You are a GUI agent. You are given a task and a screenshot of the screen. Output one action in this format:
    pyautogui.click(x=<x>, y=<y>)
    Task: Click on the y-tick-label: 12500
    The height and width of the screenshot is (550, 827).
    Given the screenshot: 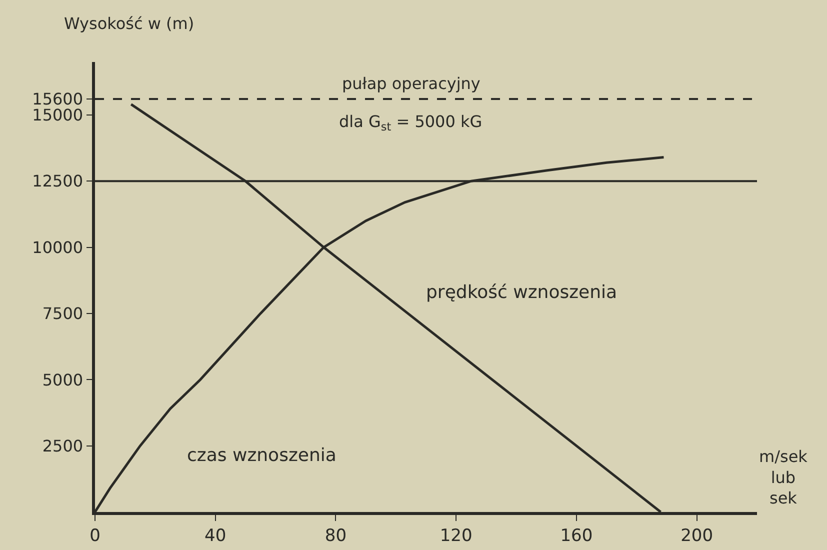 What is the action you would take?
    pyautogui.click(x=58, y=181)
    